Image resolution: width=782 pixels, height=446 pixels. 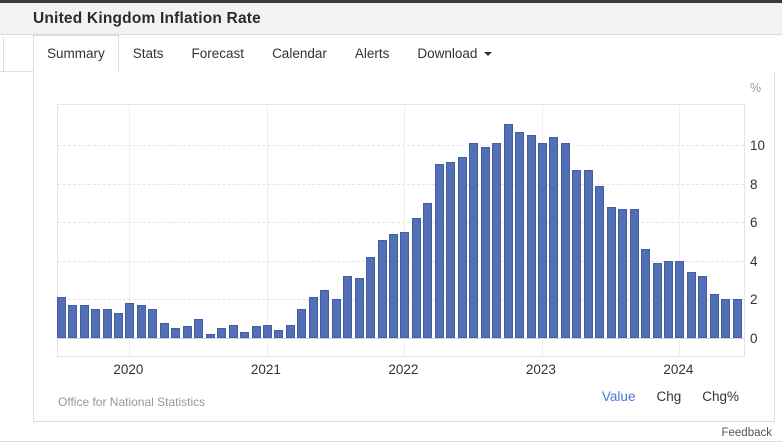 I want to click on gridline-x-2024, so click(x=680, y=230).